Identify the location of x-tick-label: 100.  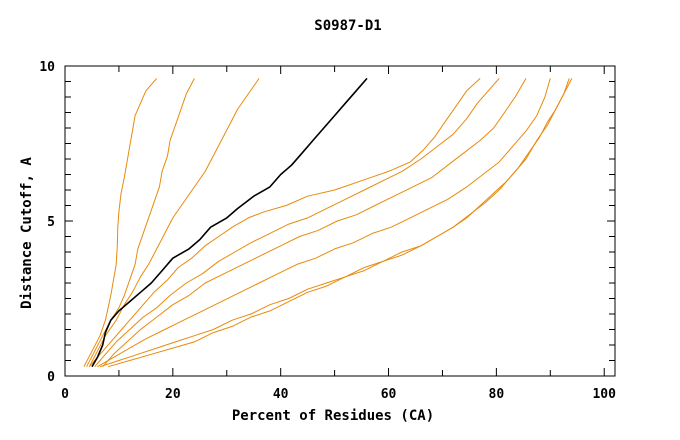
(604, 394).